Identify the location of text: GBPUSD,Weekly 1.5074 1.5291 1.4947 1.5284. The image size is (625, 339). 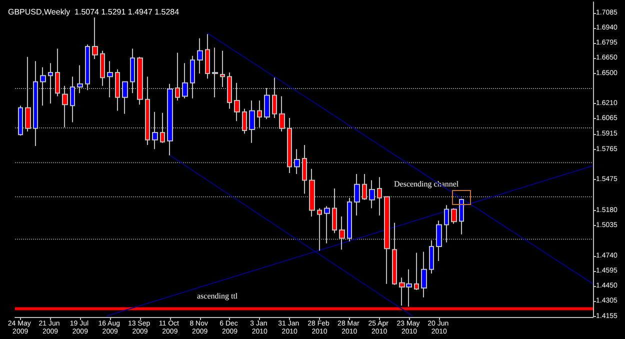
(94, 12).